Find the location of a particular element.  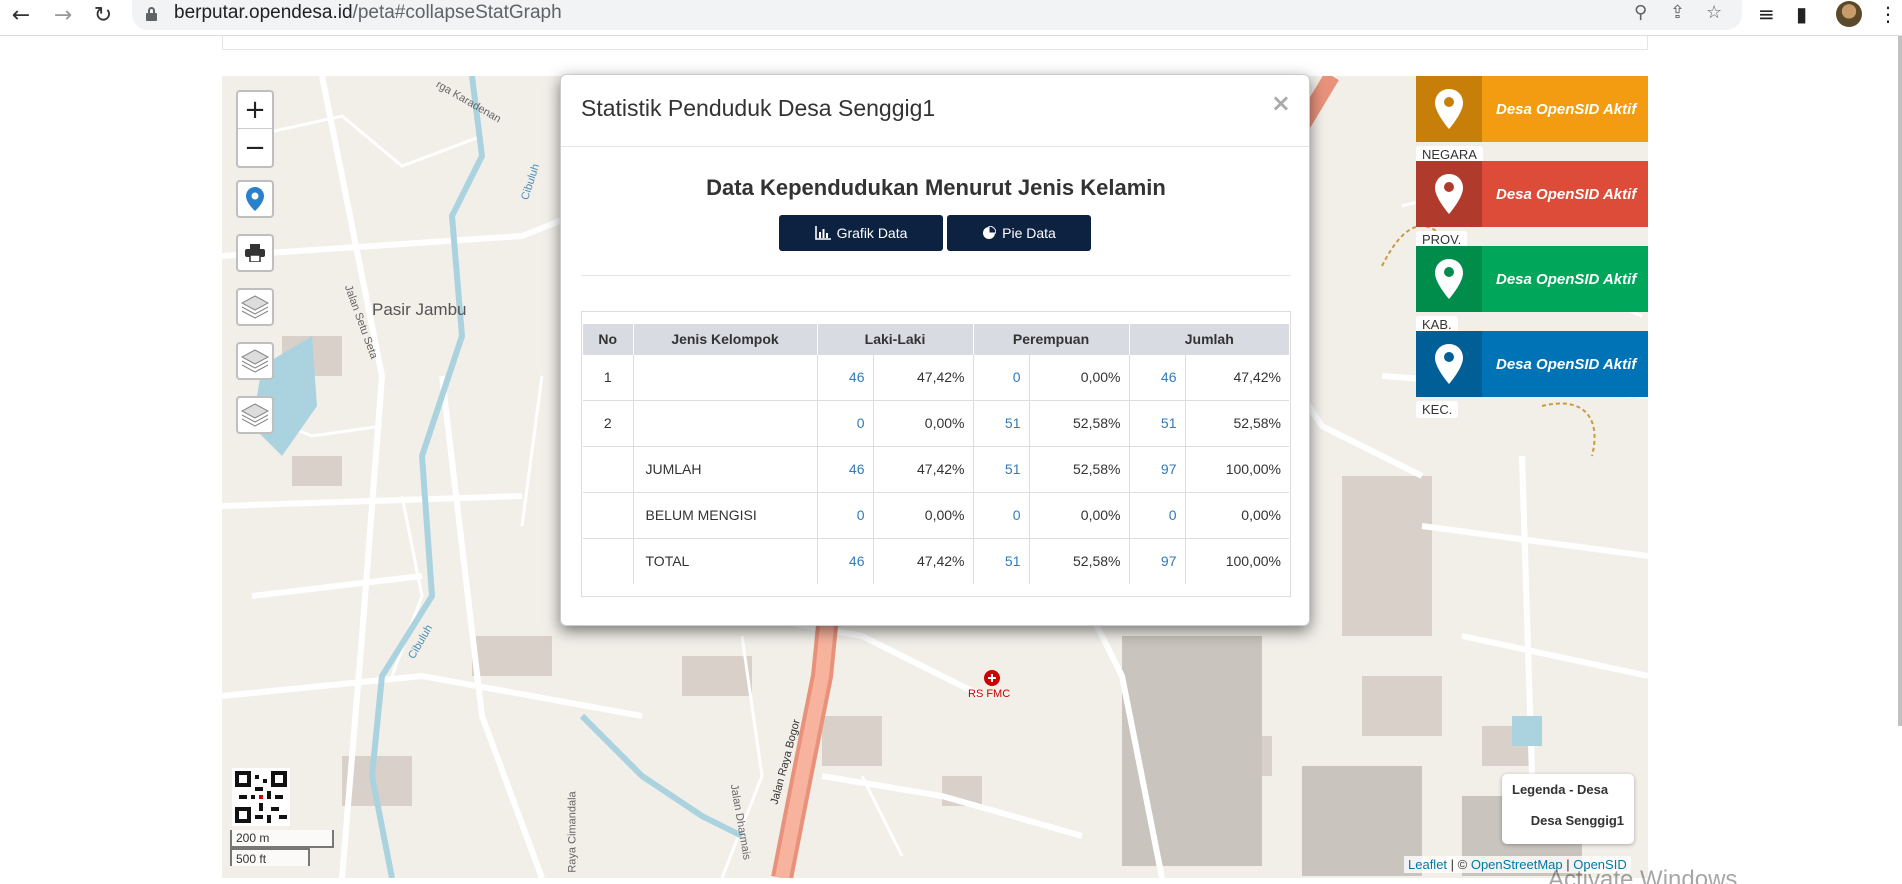

cell-jumlah-count: 46 is located at coordinates (1157, 376).